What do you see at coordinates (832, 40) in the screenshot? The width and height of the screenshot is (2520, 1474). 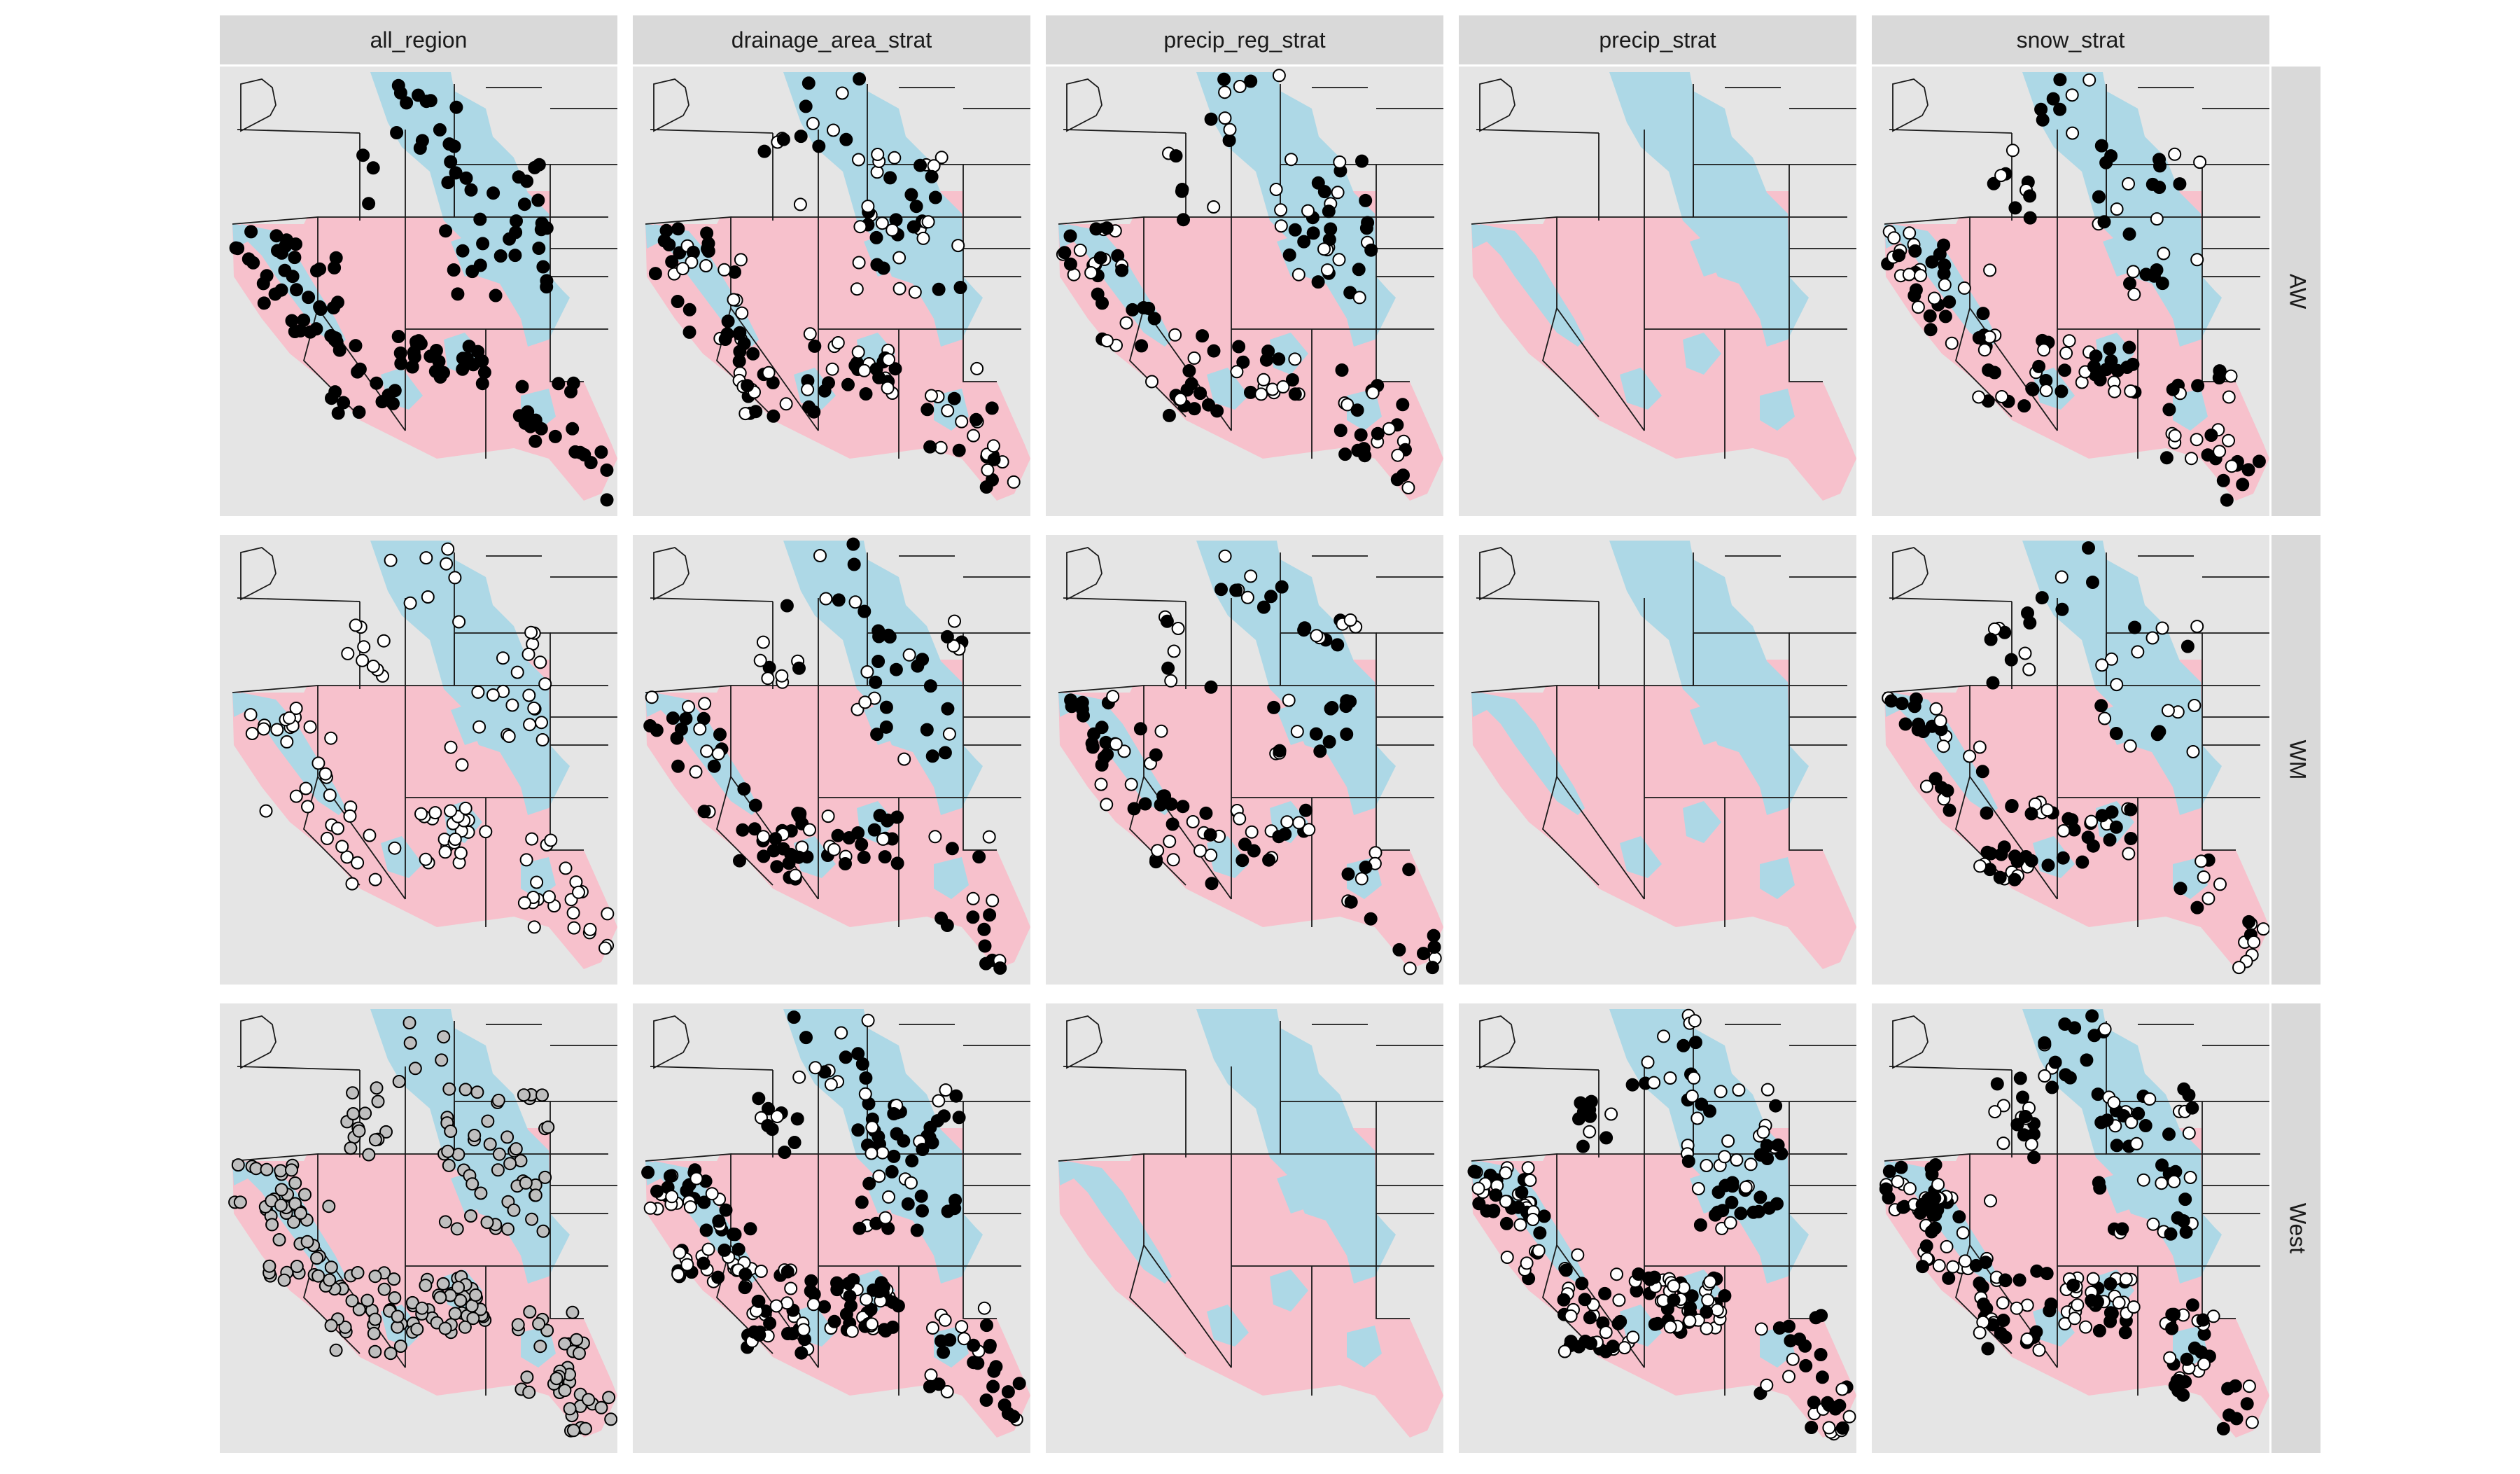 I see `column-strip-label: drainage_area_strat` at bounding box center [832, 40].